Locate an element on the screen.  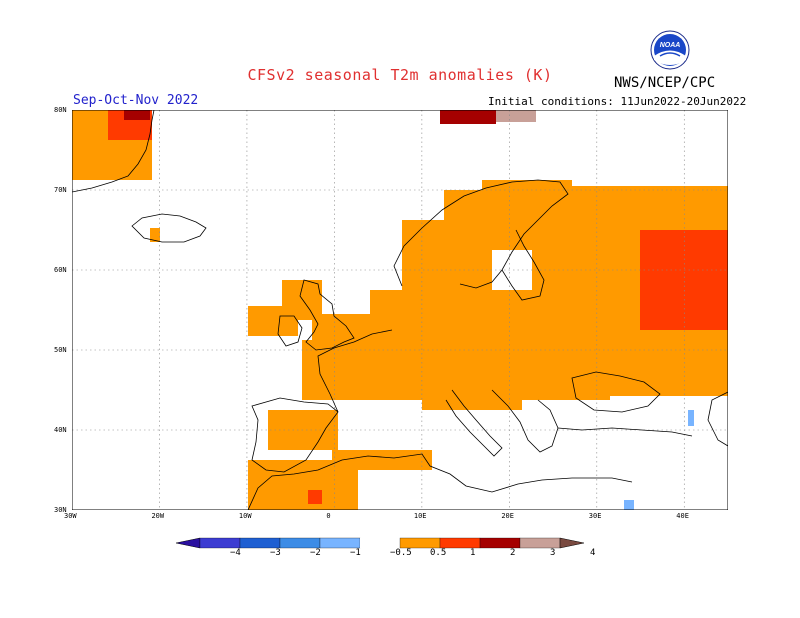
coast-italy is located at coordinates (474, 423).